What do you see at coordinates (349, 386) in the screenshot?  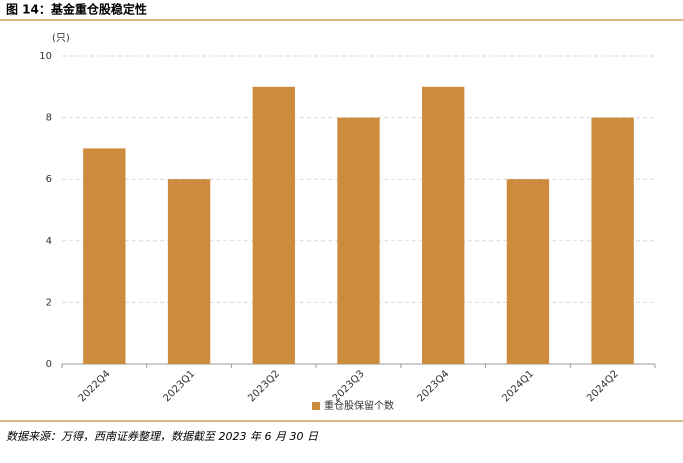 I see `x-tick-label: 2023Q3` at bounding box center [349, 386].